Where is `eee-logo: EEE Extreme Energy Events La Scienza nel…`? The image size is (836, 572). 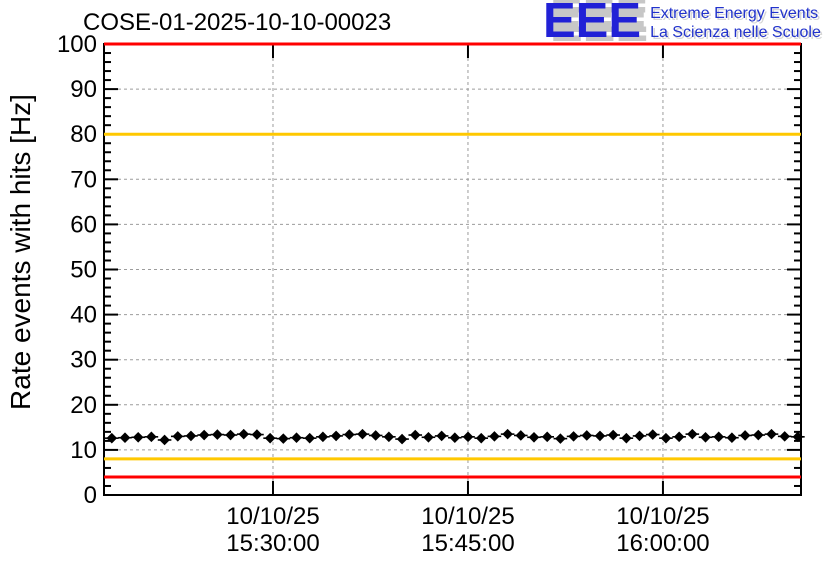 eee-logo: EEE Extreme Energy Events La Scienza nel… is located at coordinates (682, 24).